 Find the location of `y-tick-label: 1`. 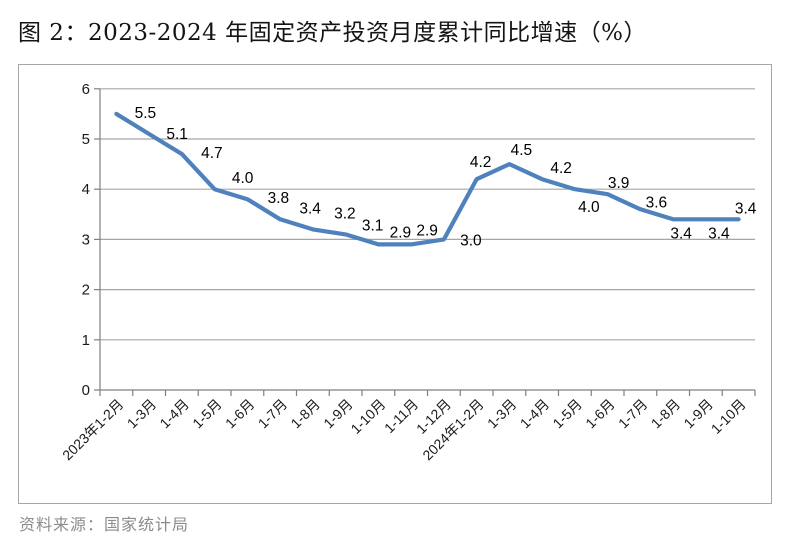

y-tick-label: 1 is located at coordinates (86, 340).